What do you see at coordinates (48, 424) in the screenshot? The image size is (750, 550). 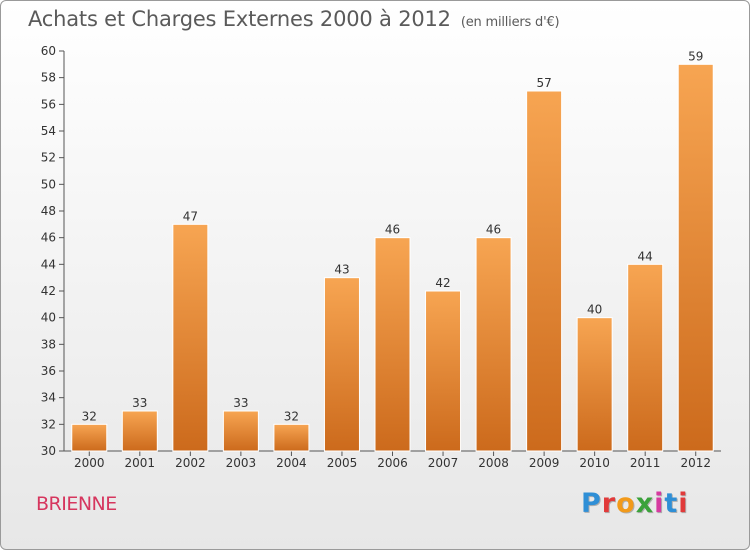 I see `y-tick-label: 32` at bounding box center [48, 424].